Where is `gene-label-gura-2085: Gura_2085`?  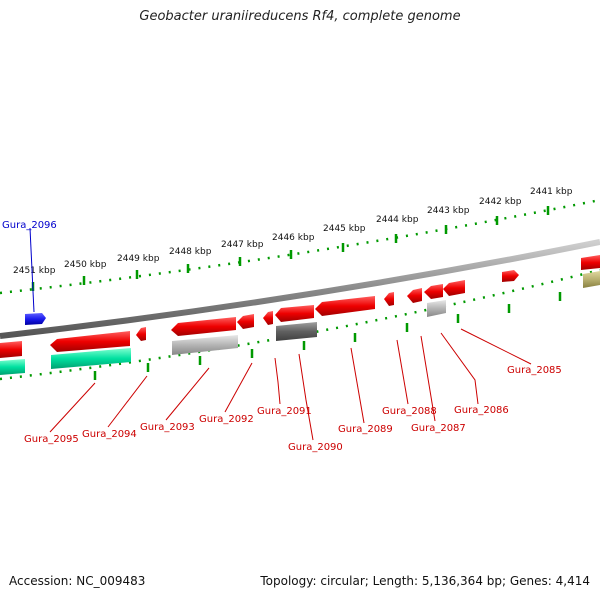 gene-label-gura-2085: Gura_2085 is located at coordinates (534, 370).